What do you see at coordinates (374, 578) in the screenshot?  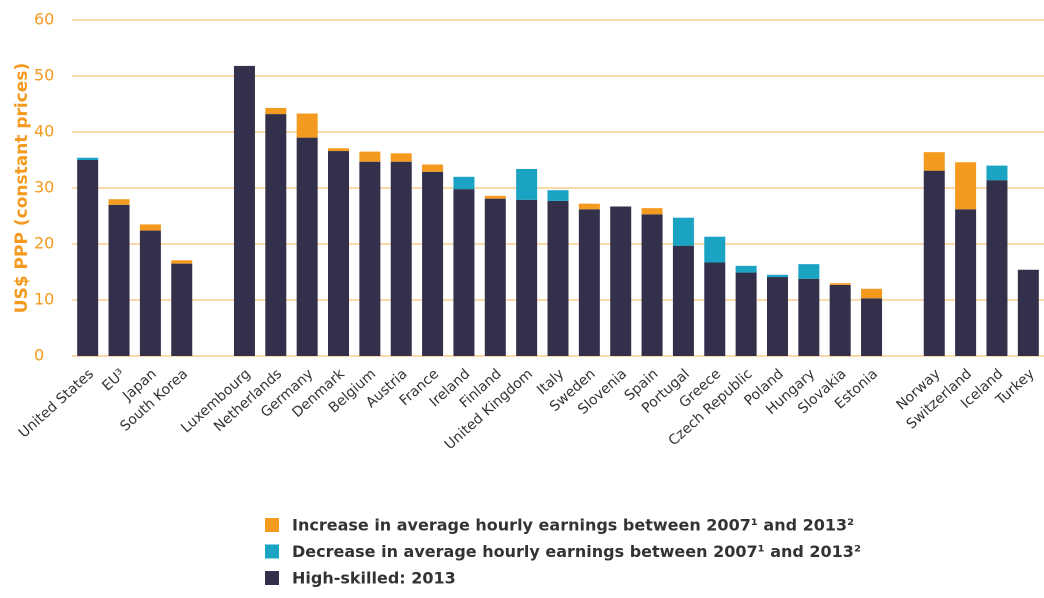 I see `legend-label: High-skilled: 2013` at bounding box center [374, 578].